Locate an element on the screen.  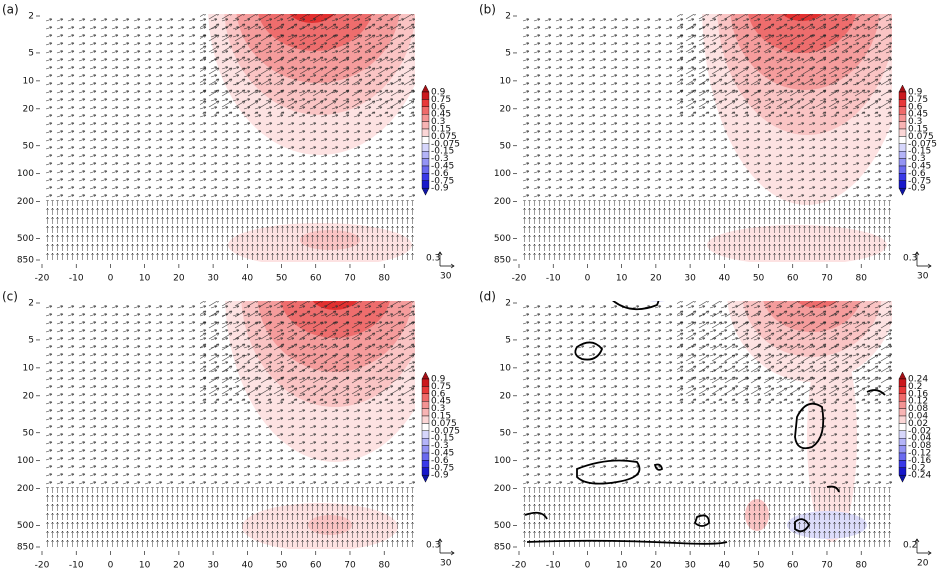
colorbar-label: 0.6 is located at coordinates (438, 107).